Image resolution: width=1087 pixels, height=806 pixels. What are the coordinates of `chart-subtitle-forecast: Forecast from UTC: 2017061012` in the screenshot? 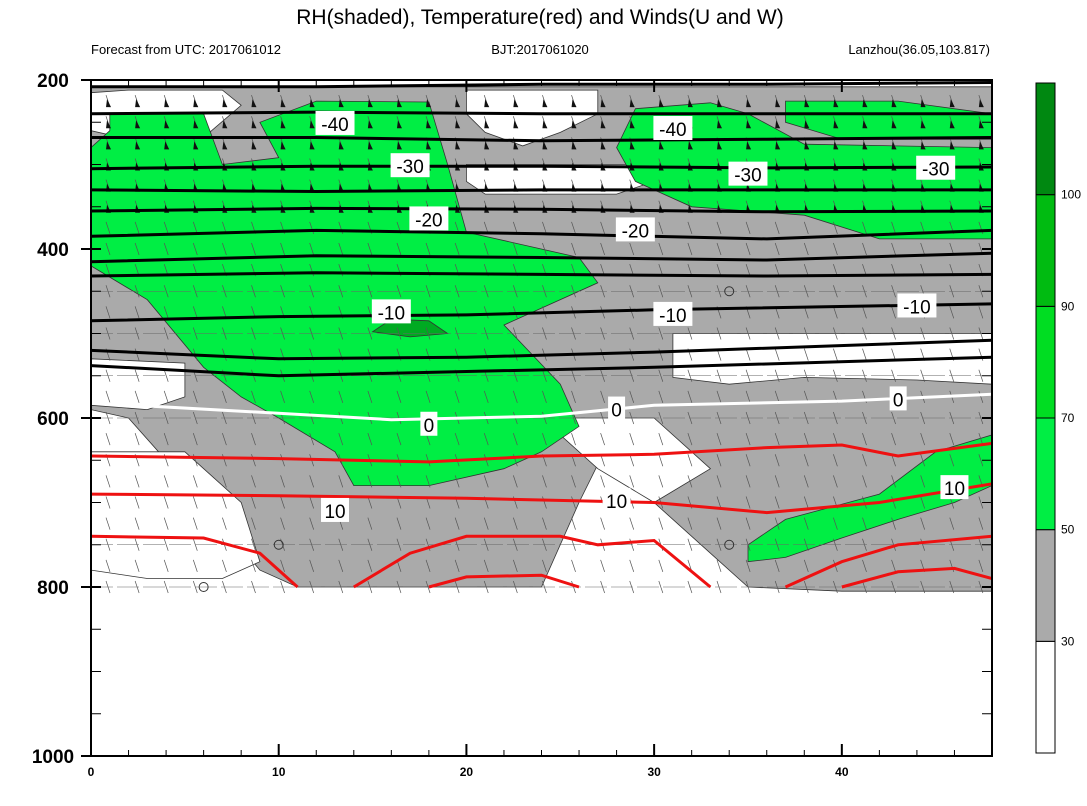 It's located at (186, 49).